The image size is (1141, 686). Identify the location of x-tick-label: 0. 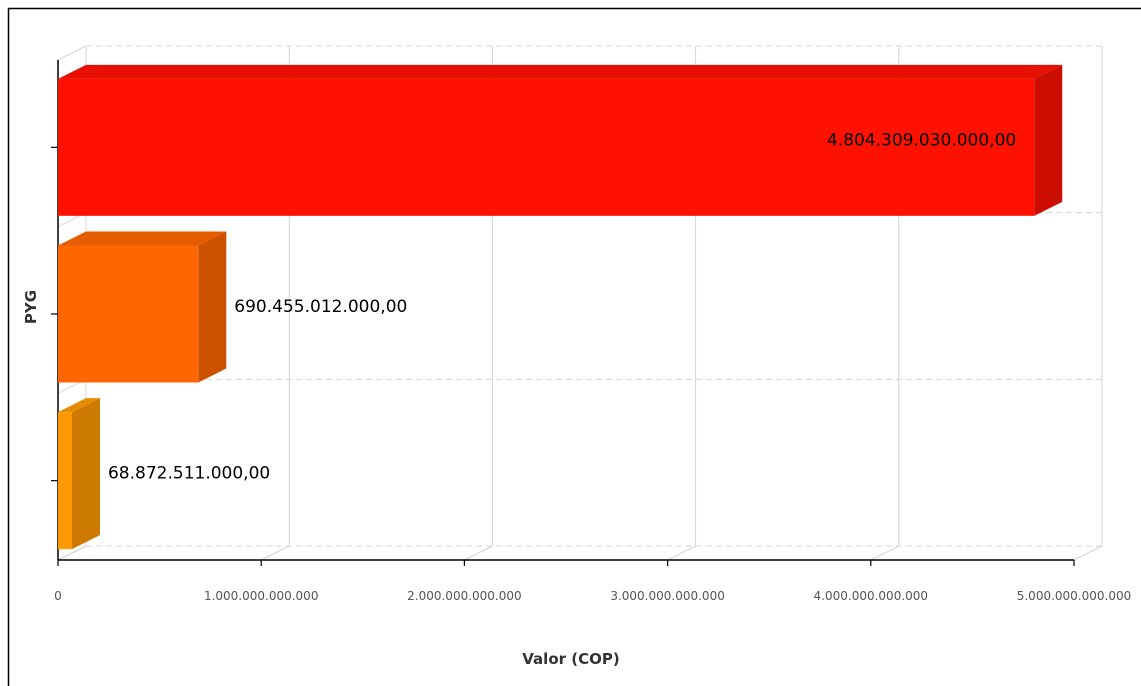
(58, 596).